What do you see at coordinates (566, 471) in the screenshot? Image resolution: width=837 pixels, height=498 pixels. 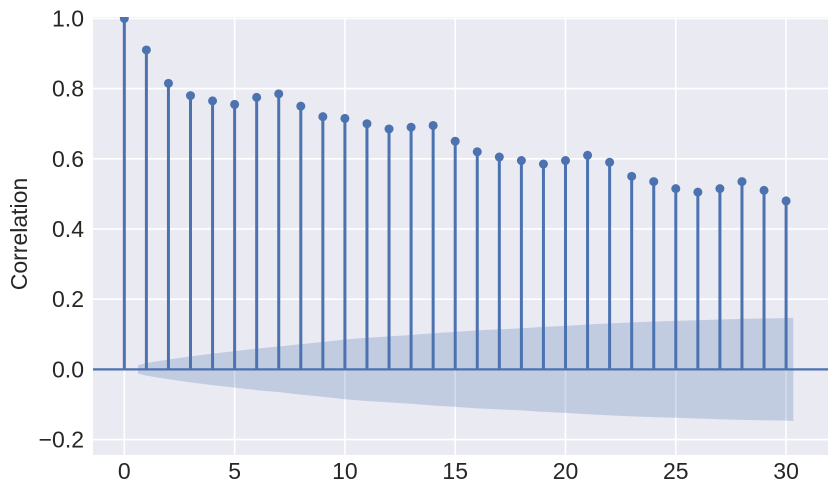 I see `x-tick-label: 20` at bounding box center [566, 471].